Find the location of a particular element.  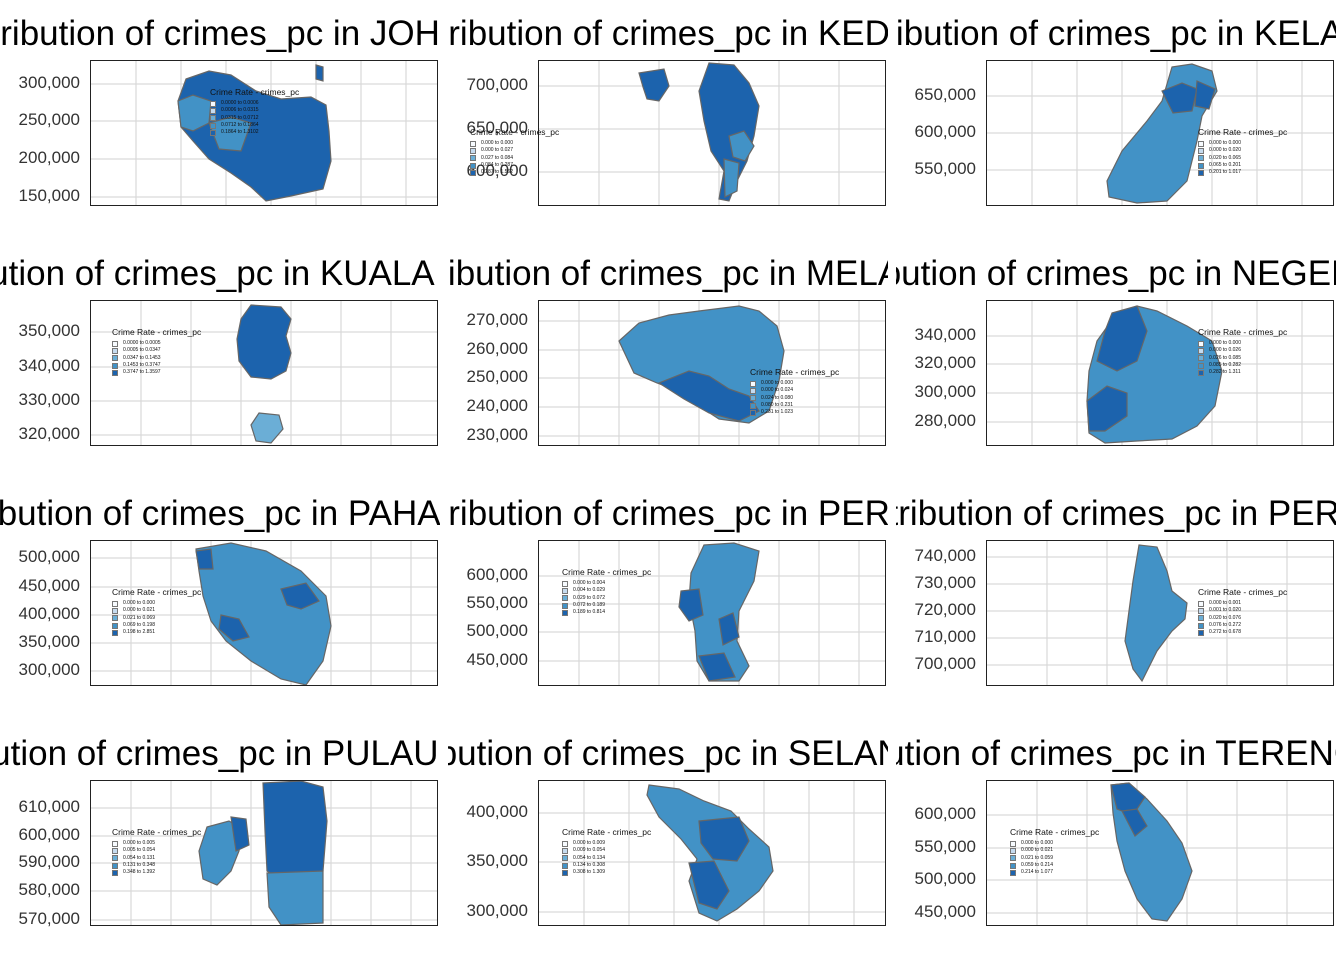

y-tick-label: 340,000 is located at coordinates (945, 334).